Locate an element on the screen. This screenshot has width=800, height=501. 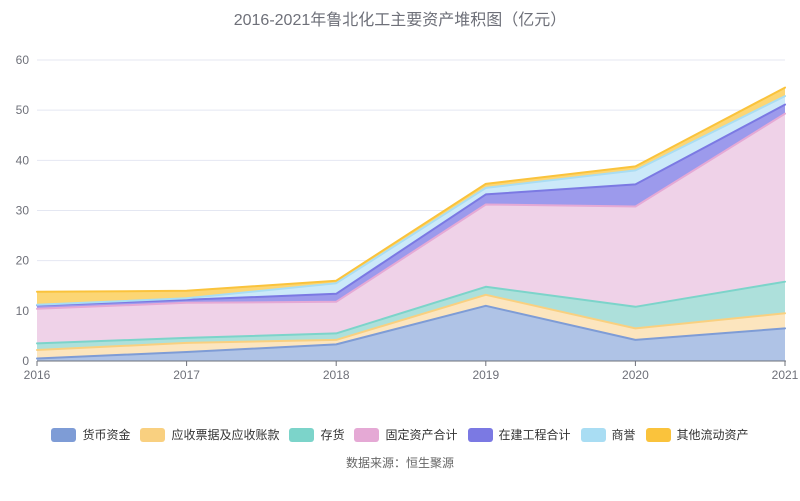
legend-label: 应收票据及应收账款 is located at coordinates (225, 435).